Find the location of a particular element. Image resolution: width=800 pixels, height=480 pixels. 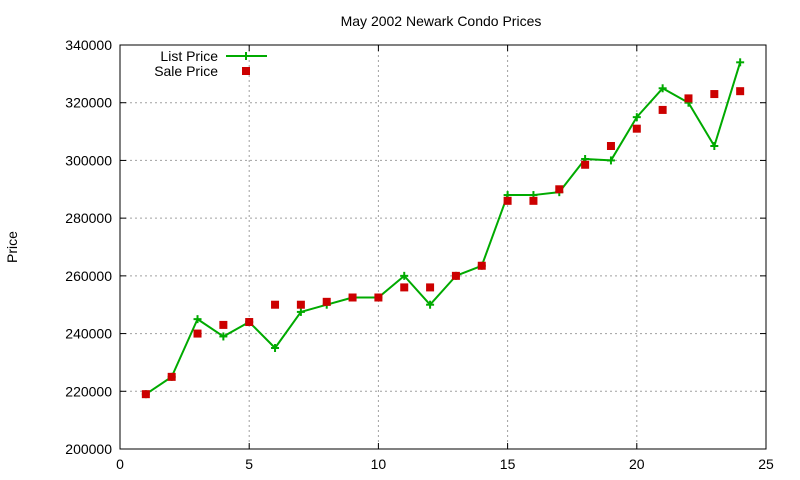

chart-title: May 2002 Newark Condo Prices is located at coordinates (441, 21).